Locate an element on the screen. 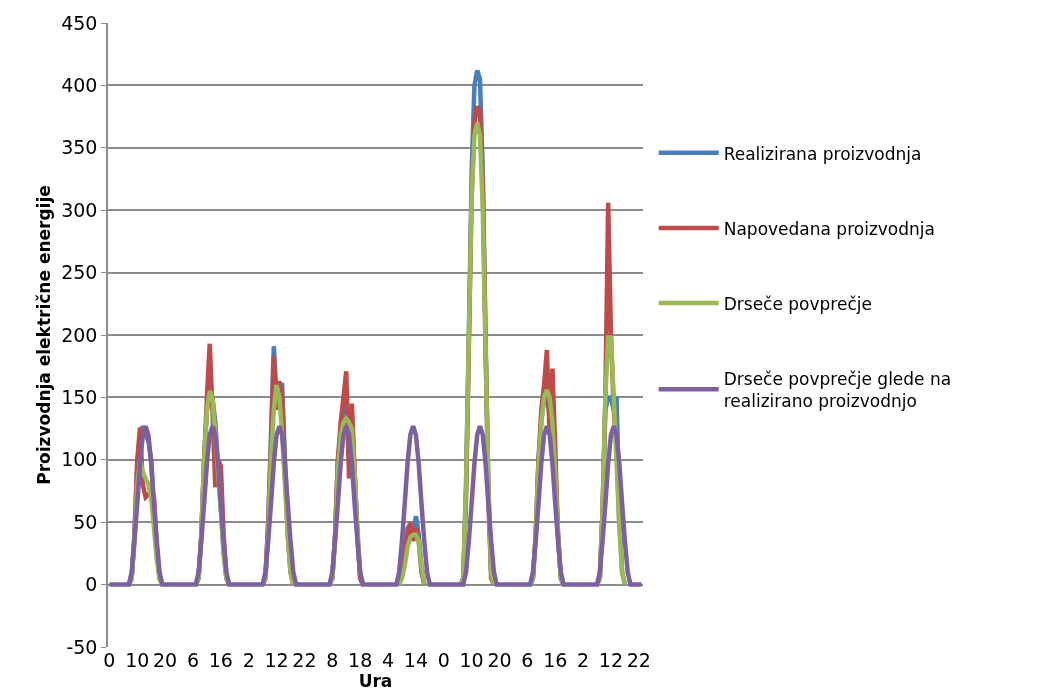 The image size is (1038, 699). y-tick-label: 0 is located at coordinates (91, 584).